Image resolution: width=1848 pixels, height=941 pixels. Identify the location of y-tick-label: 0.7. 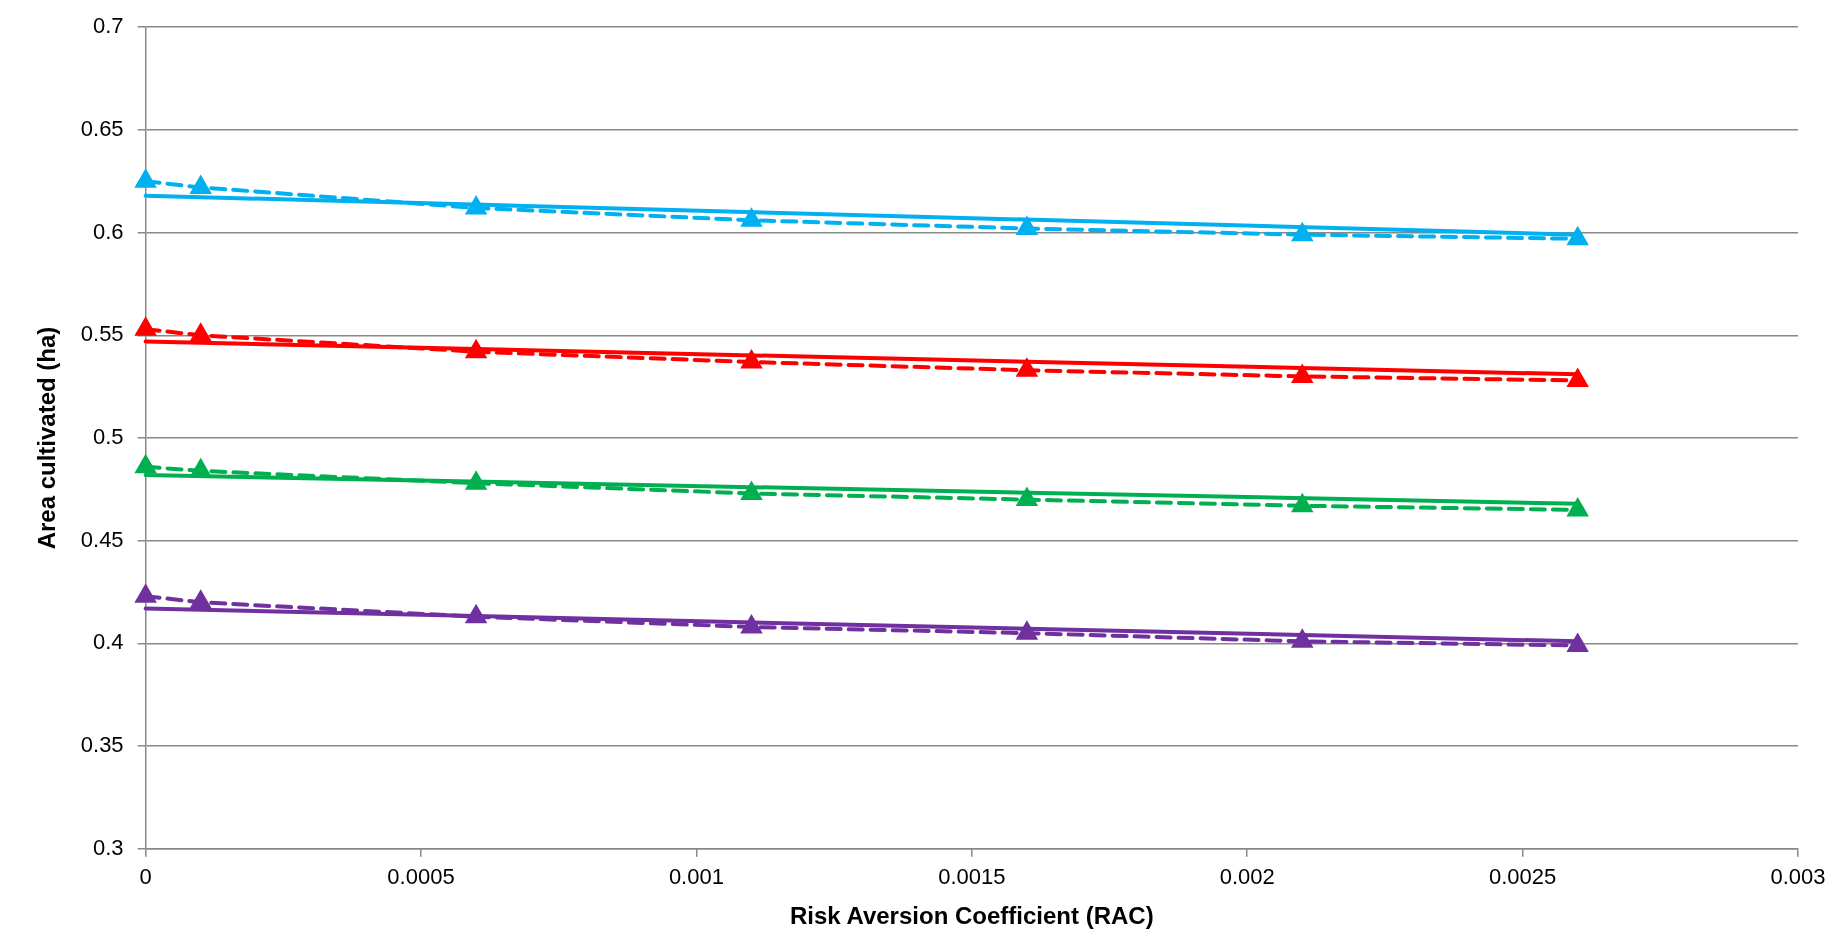
(108, 26).